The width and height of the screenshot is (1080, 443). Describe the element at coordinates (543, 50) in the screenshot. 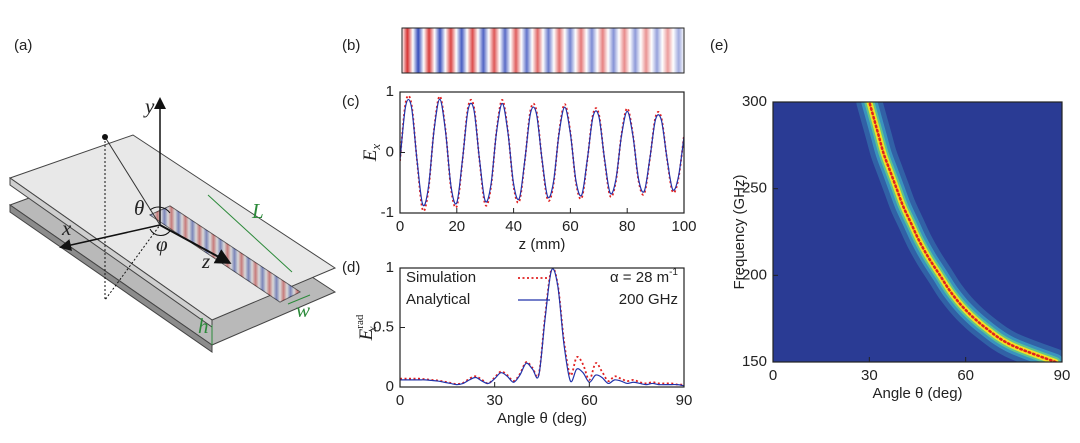

I see `field-map-frame` at that location.